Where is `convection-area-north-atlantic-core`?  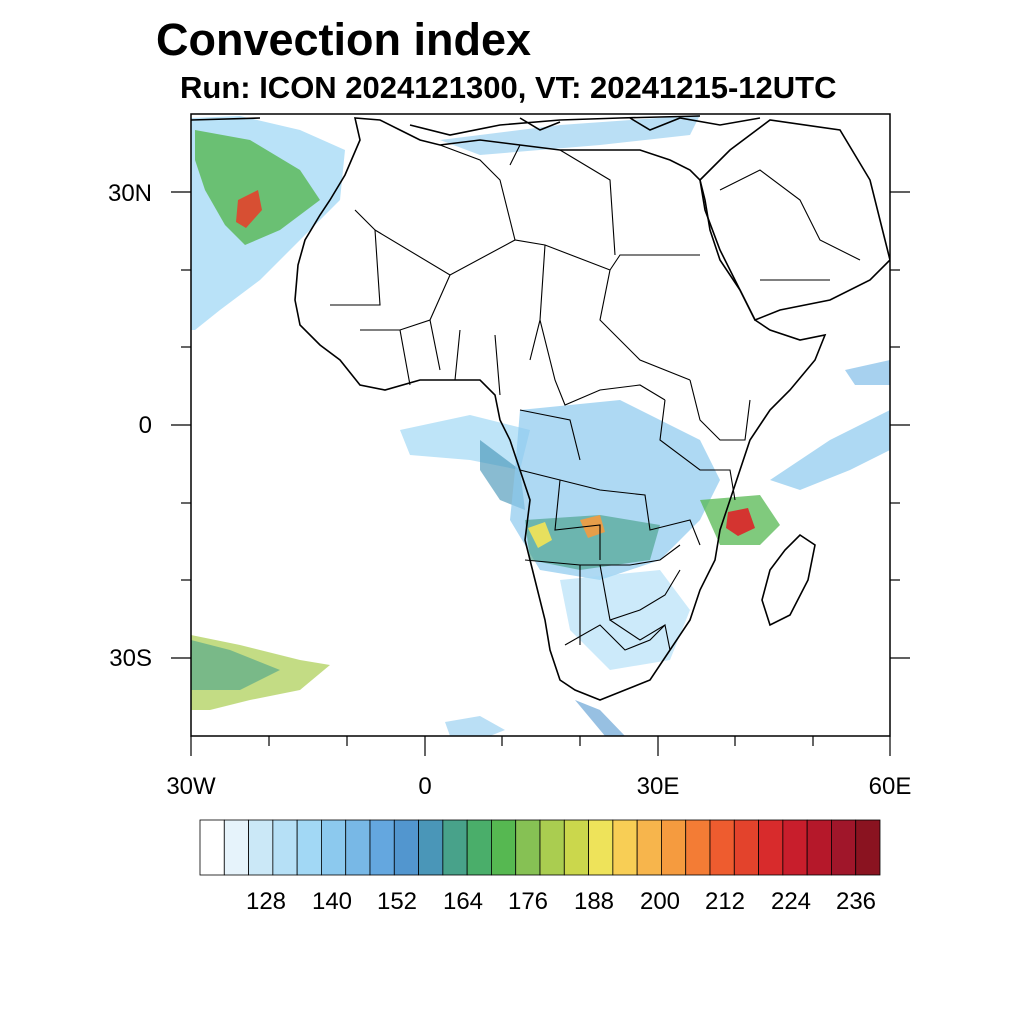 convection-area-north-atlantic-core is located at coordinates (257, 187).